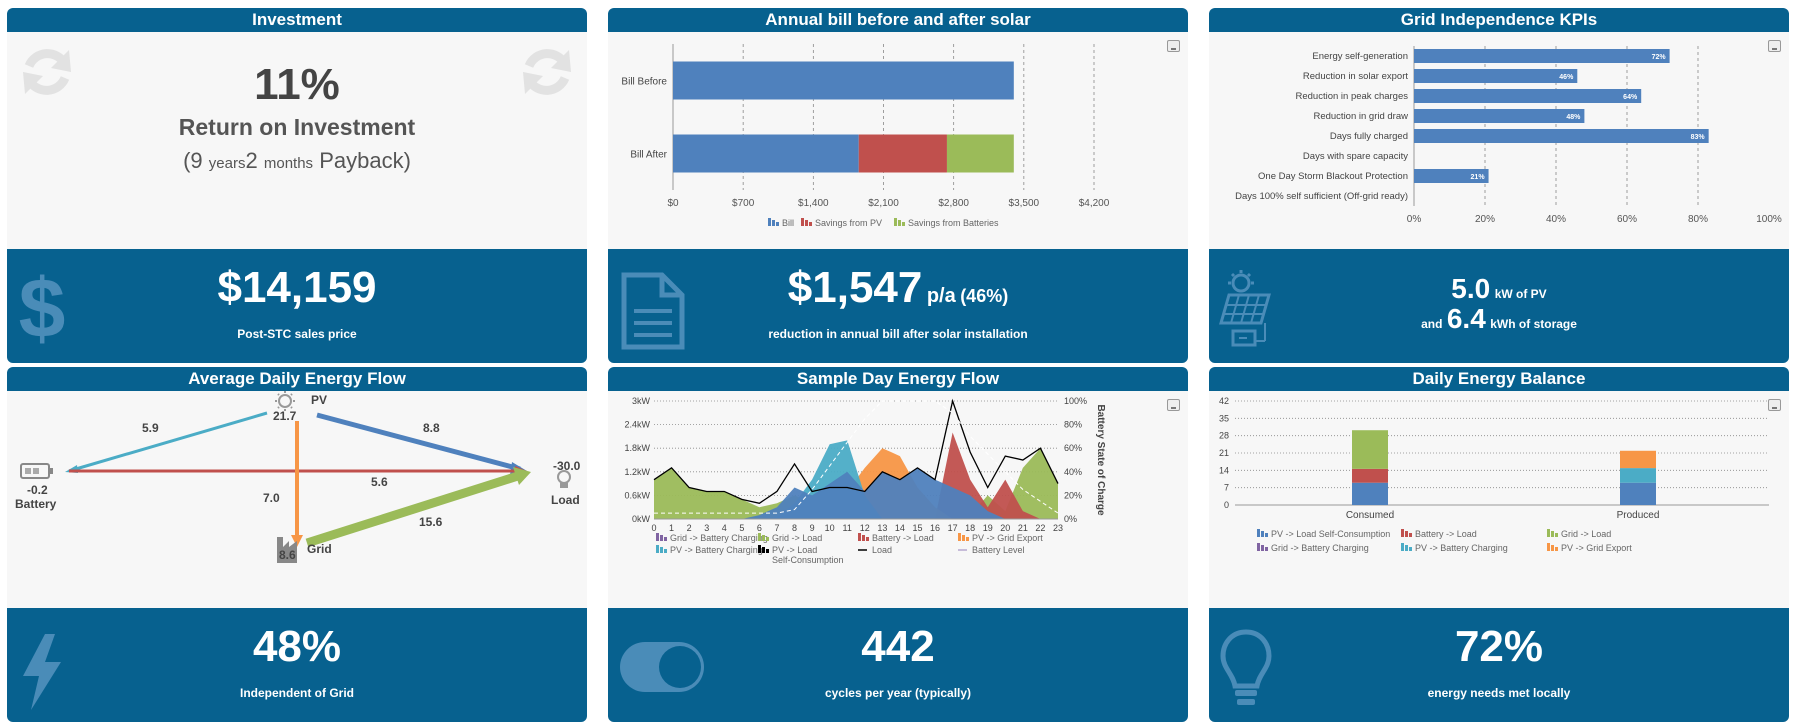 The width and height of the screenshot is (1796, 725). I want to click on y-tick-label: 7, so click(1226, 488).